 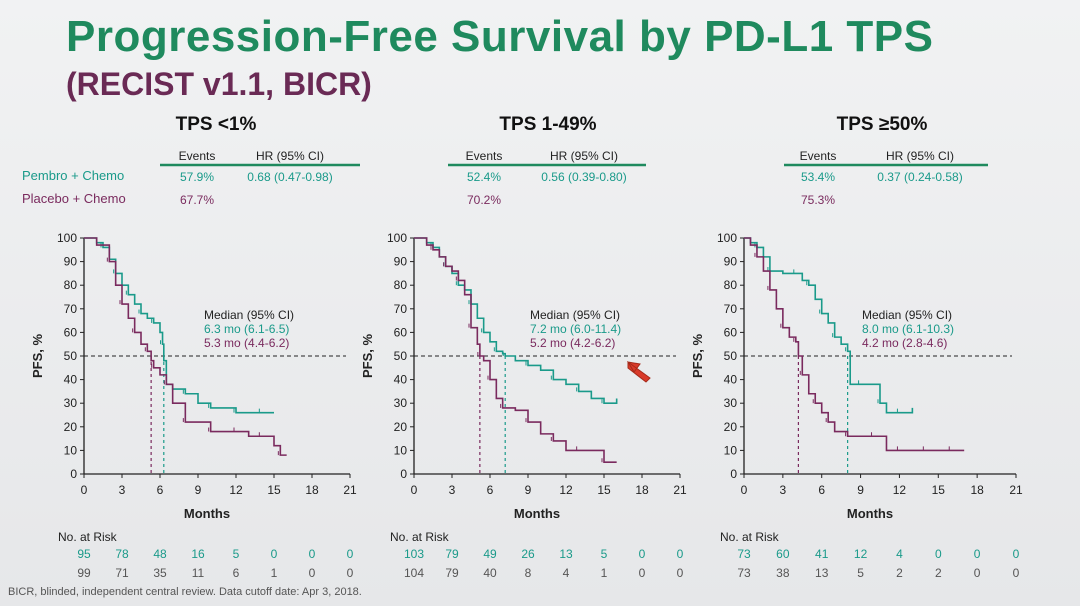 I want to click on events-pembro: 53.4%, so click(x=818, y=177).